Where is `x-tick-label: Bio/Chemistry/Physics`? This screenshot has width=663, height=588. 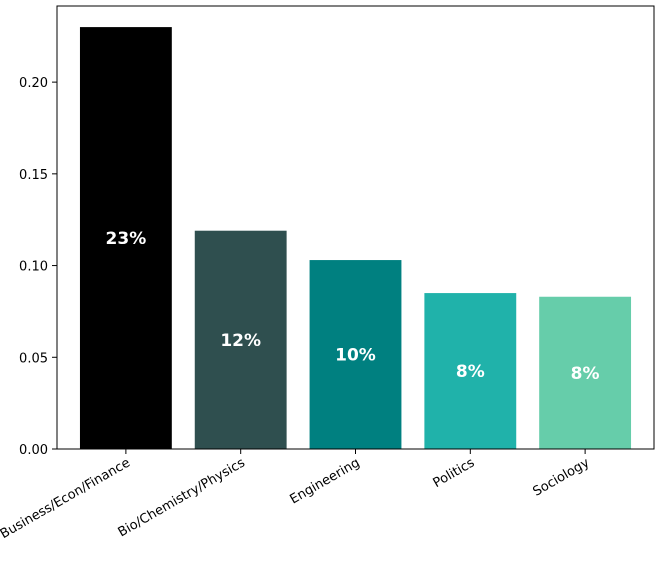 x-tick-label: Bio/Chemistry/Physics is located at coordinates (182, 497).